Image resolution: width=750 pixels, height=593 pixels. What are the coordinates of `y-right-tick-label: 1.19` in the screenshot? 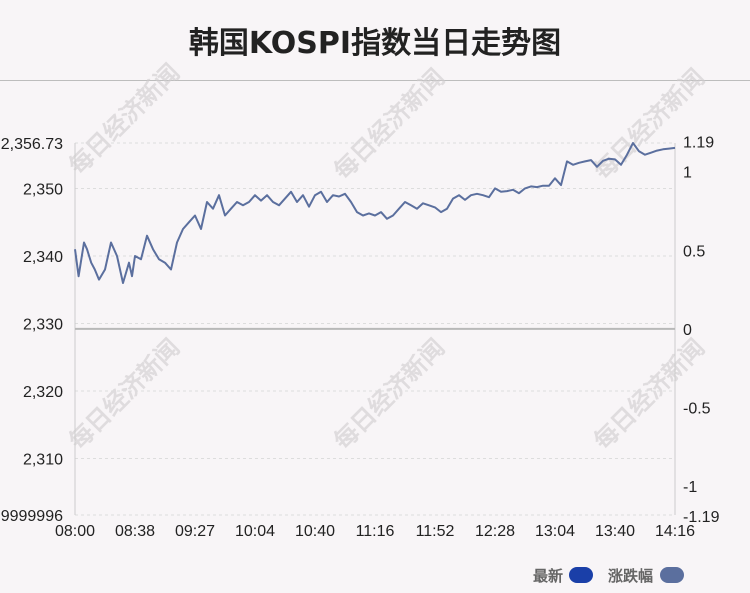 It's located at (698, 143).